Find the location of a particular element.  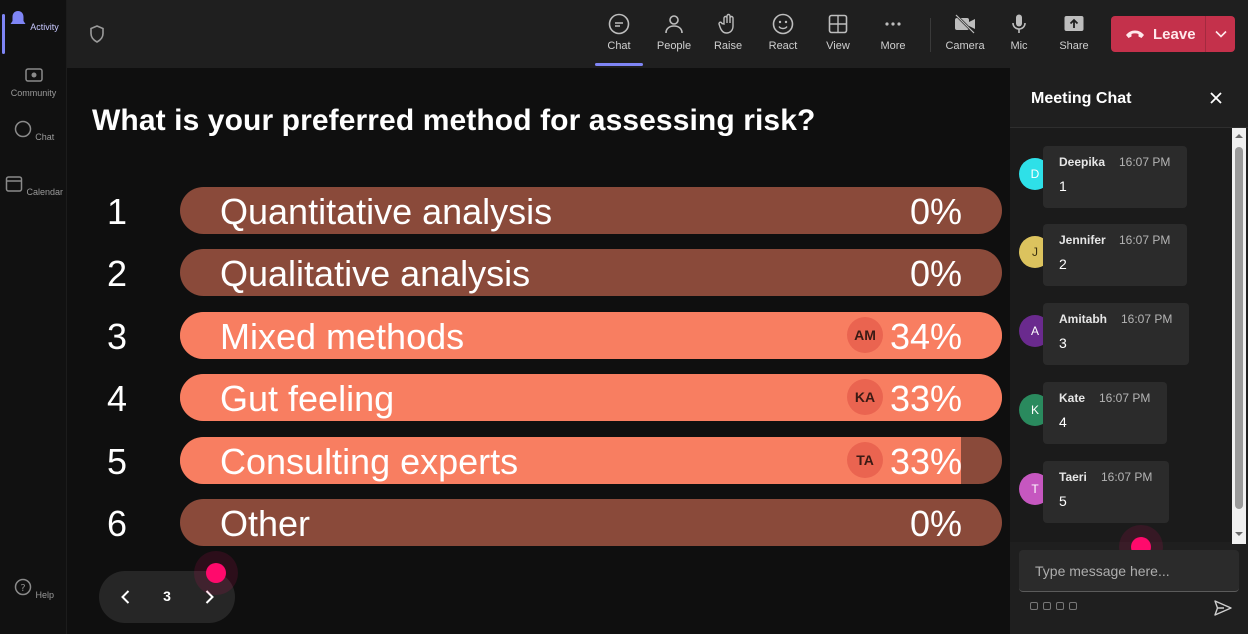

toolbar-button-label: View is located at coordinates (838, 46).